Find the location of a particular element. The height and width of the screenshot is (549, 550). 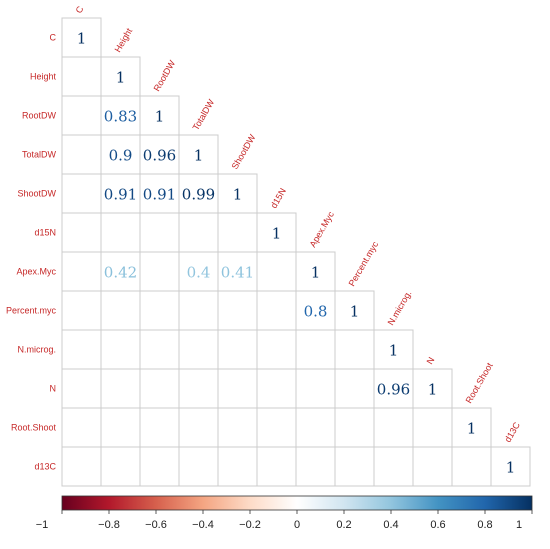

grid-cell-totaldw-rootdw is located at coordinates (159, 154).